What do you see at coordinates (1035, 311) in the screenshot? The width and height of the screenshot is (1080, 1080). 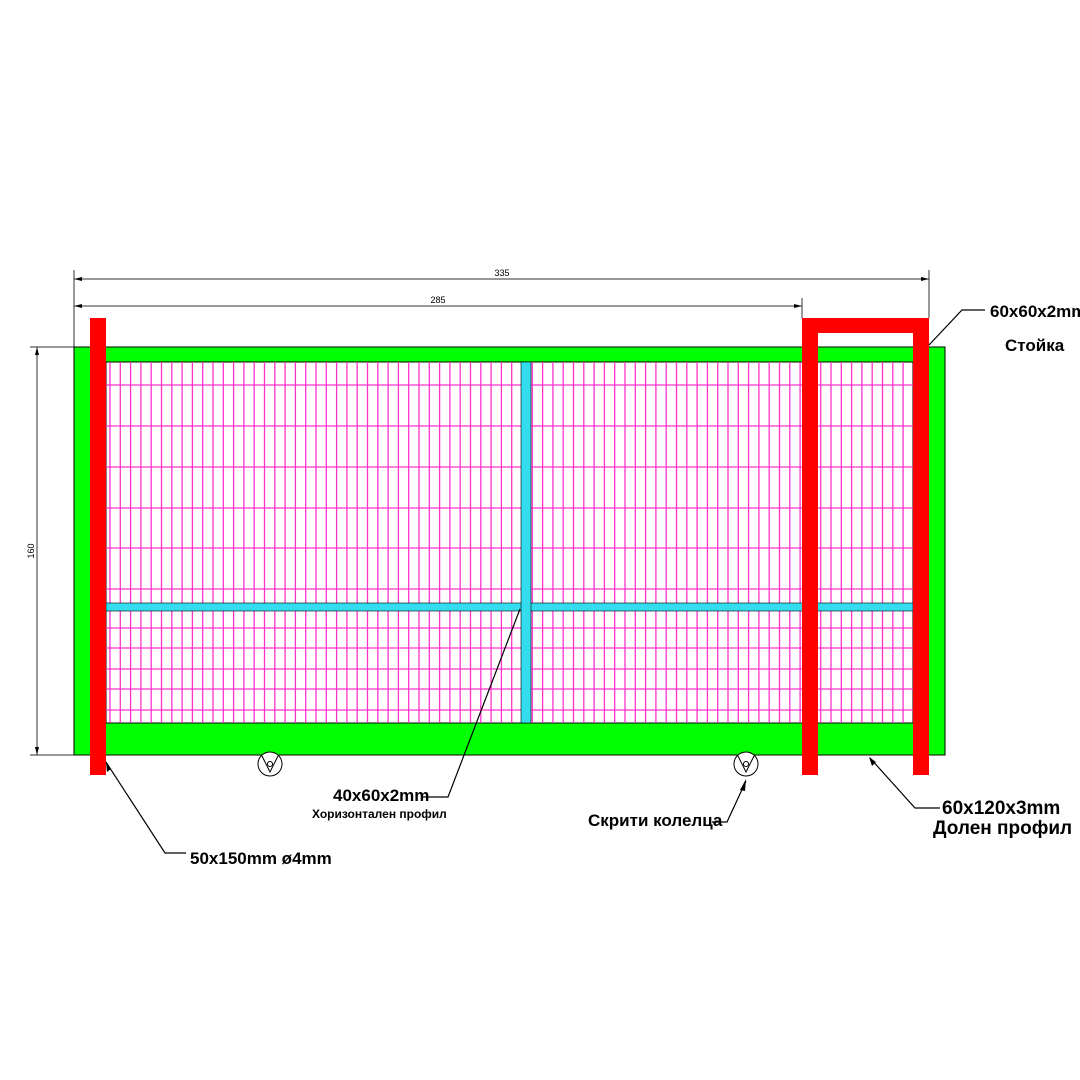 I see `post-profile-label: 60x60x2mm` at bounding box center [1035, 311].